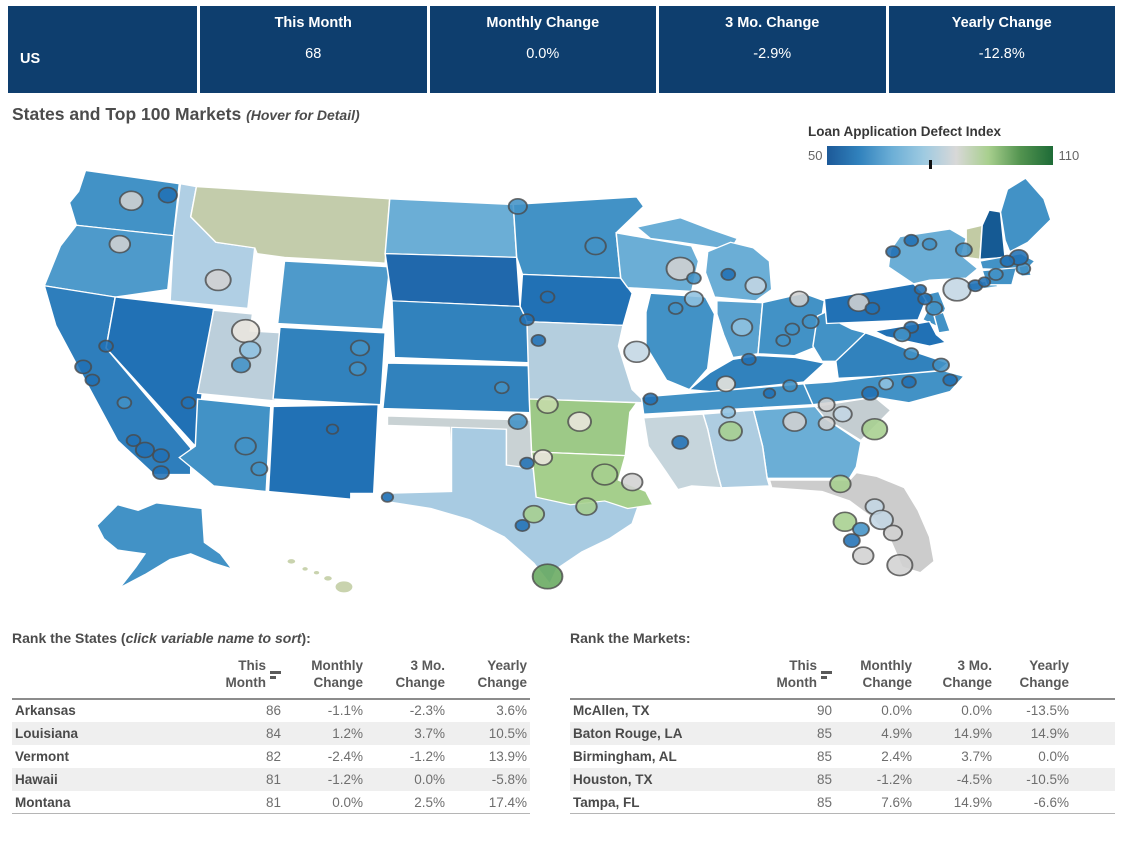  I want to click on markets-col-3mo-change: 3 Mo. Change, so click(967, 674).